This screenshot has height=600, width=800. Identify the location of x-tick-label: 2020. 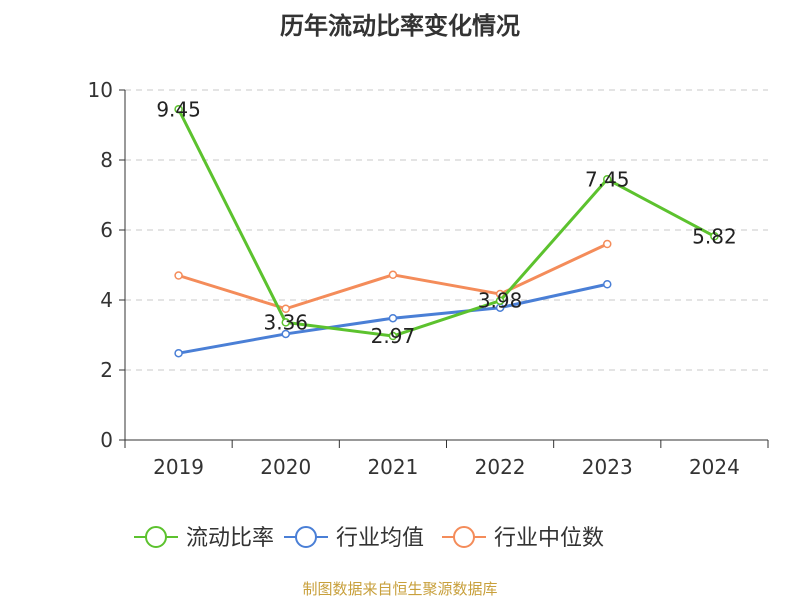
(285, 467).